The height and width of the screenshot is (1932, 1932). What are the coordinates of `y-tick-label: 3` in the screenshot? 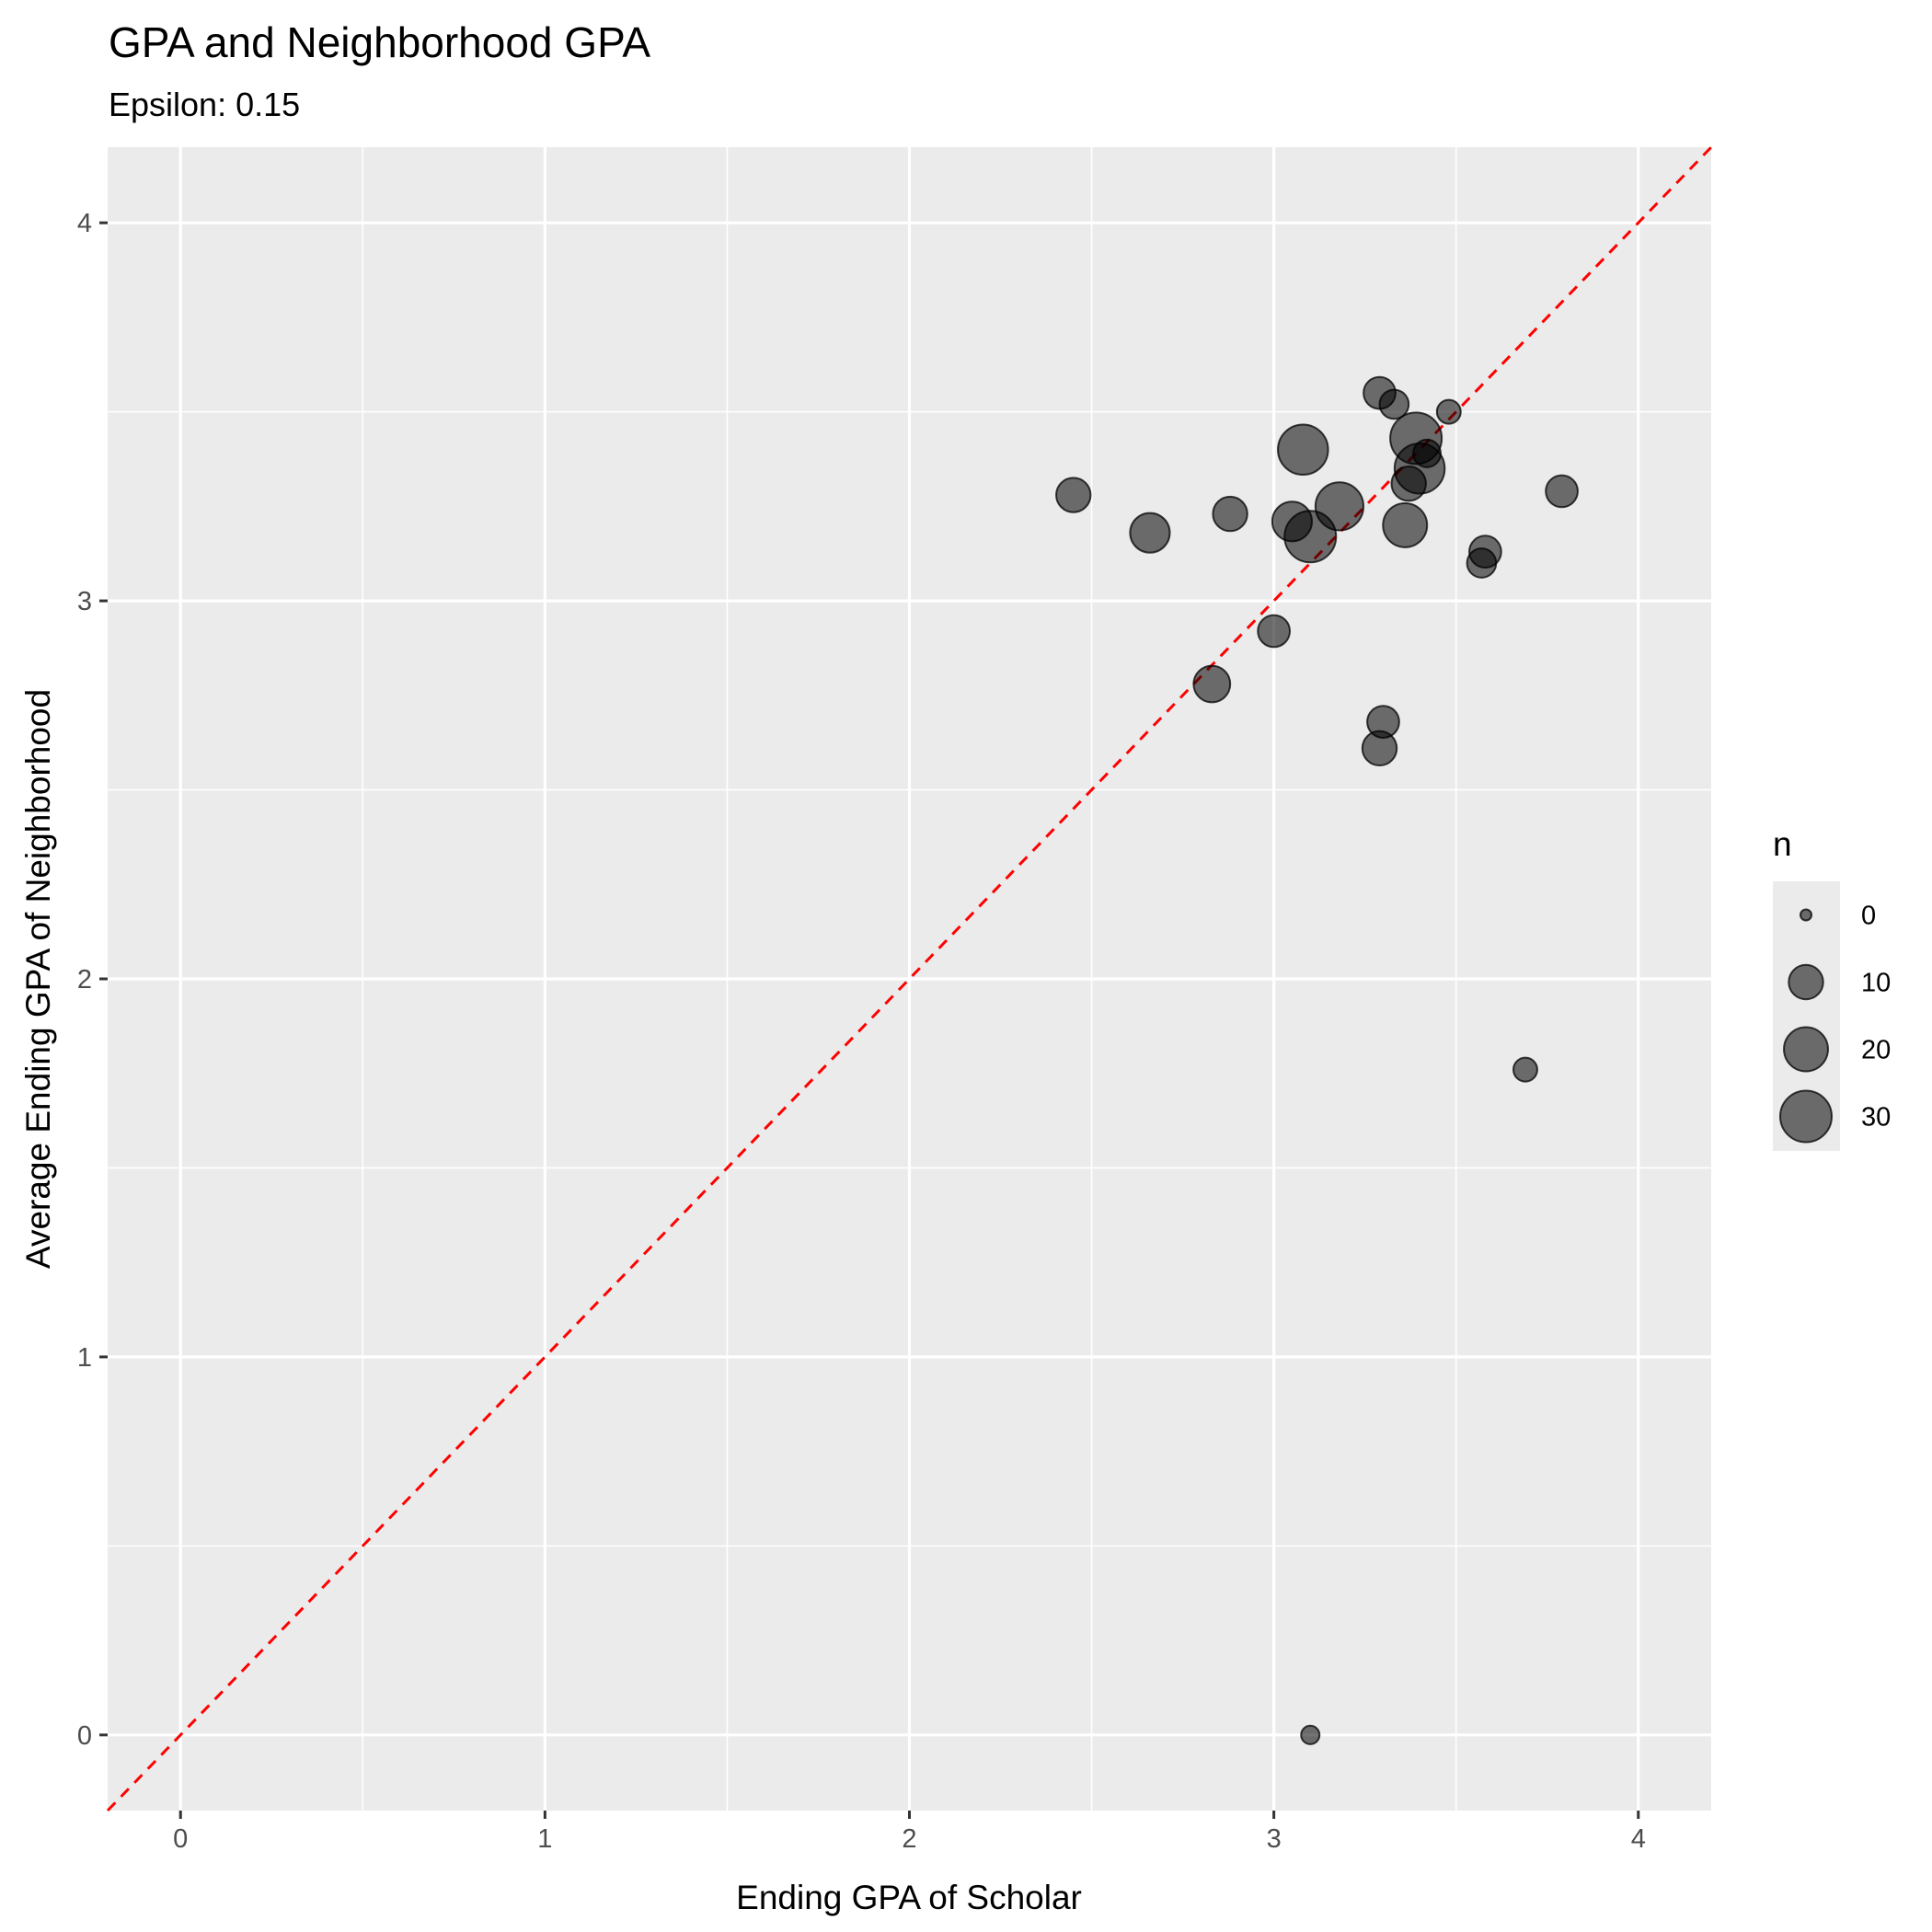 It's located at (84, 601).